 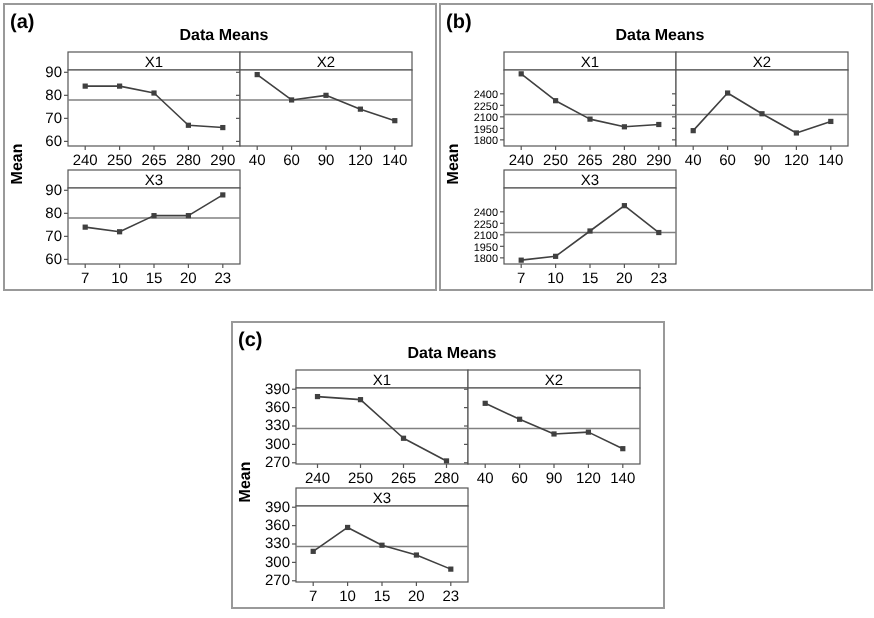 I want to click on text: (c), so click(x=250, y=341).